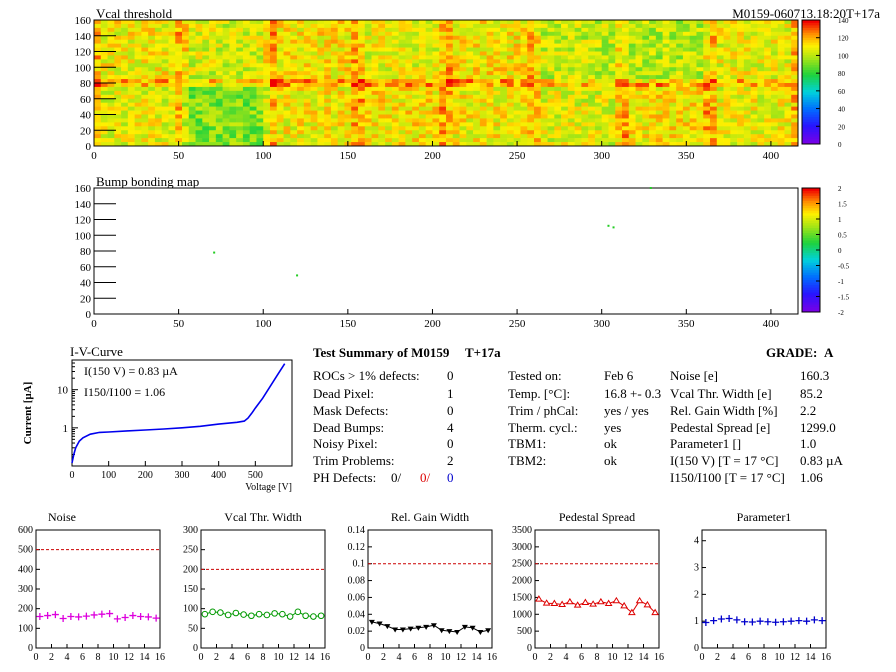  What do you see at coordinates (205, 614) in the screenshot?
I see `data-point` at bounding box center [205, 614].